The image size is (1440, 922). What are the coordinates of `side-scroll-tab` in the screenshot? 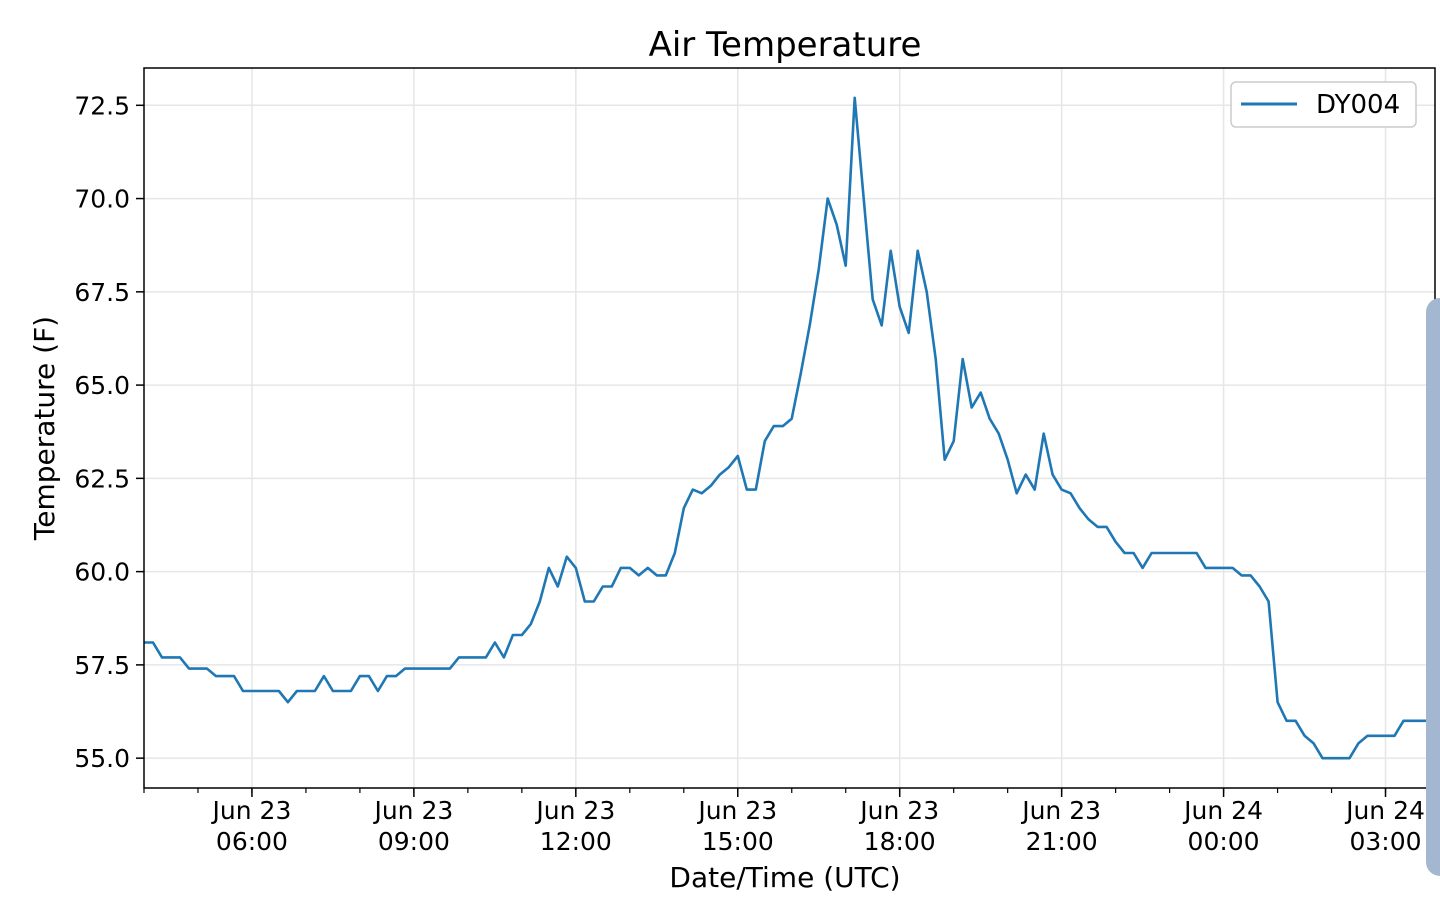 It's located at (1433, 587).